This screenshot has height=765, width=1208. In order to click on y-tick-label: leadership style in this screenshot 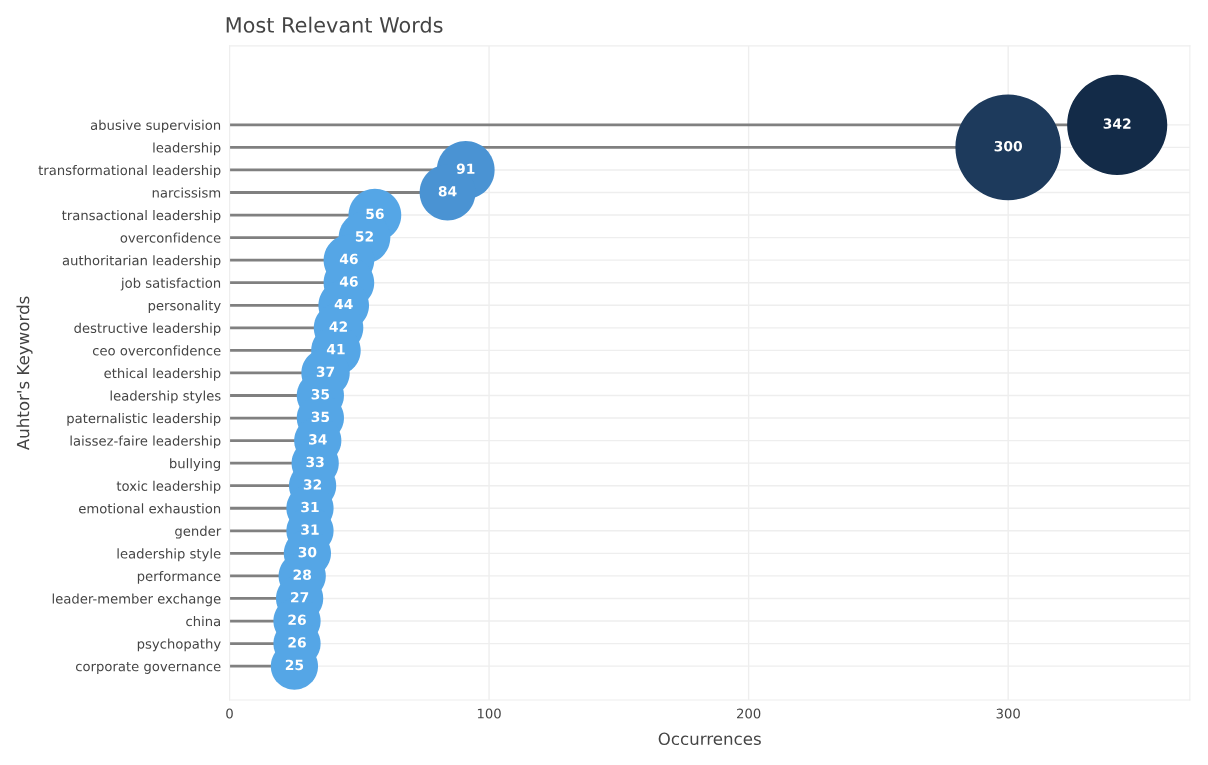, I will do `click(169, 555)`.